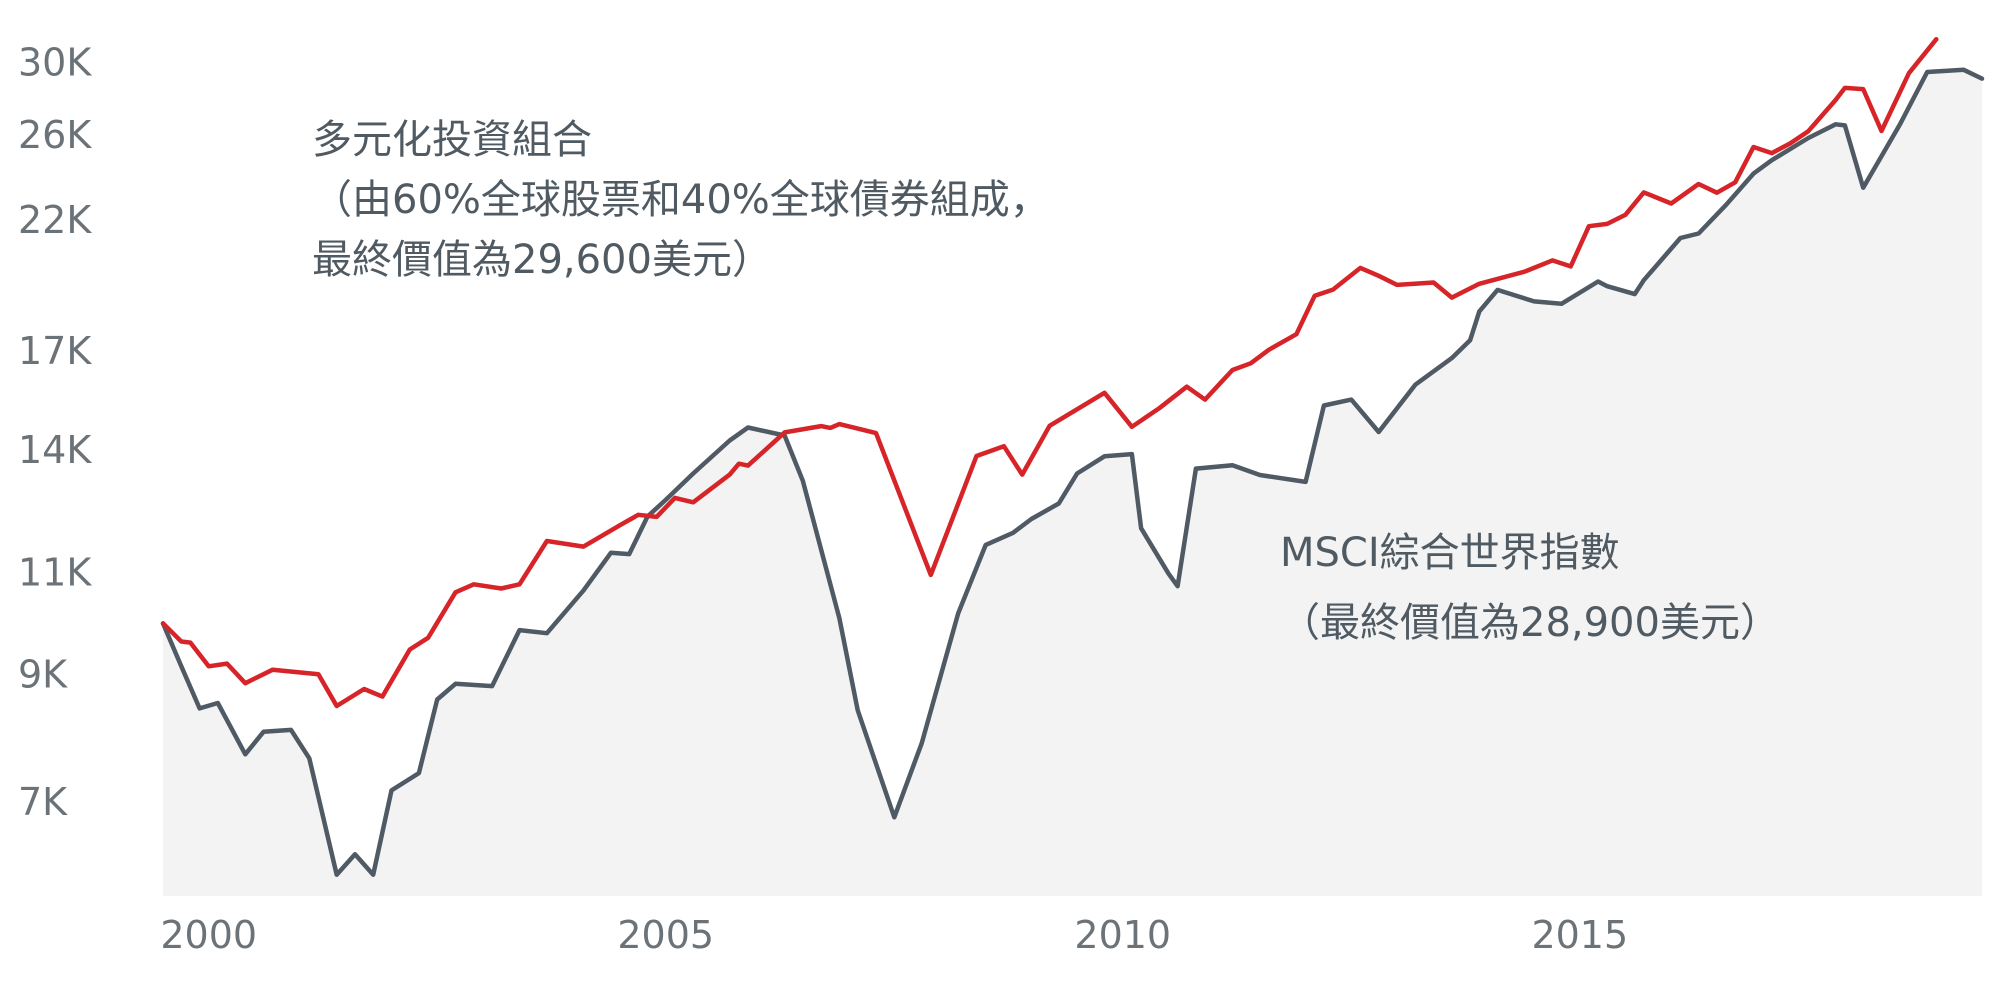 The image size is (2000, 993). I want to click on x-tick-label: 2015, so click(1579, 935).